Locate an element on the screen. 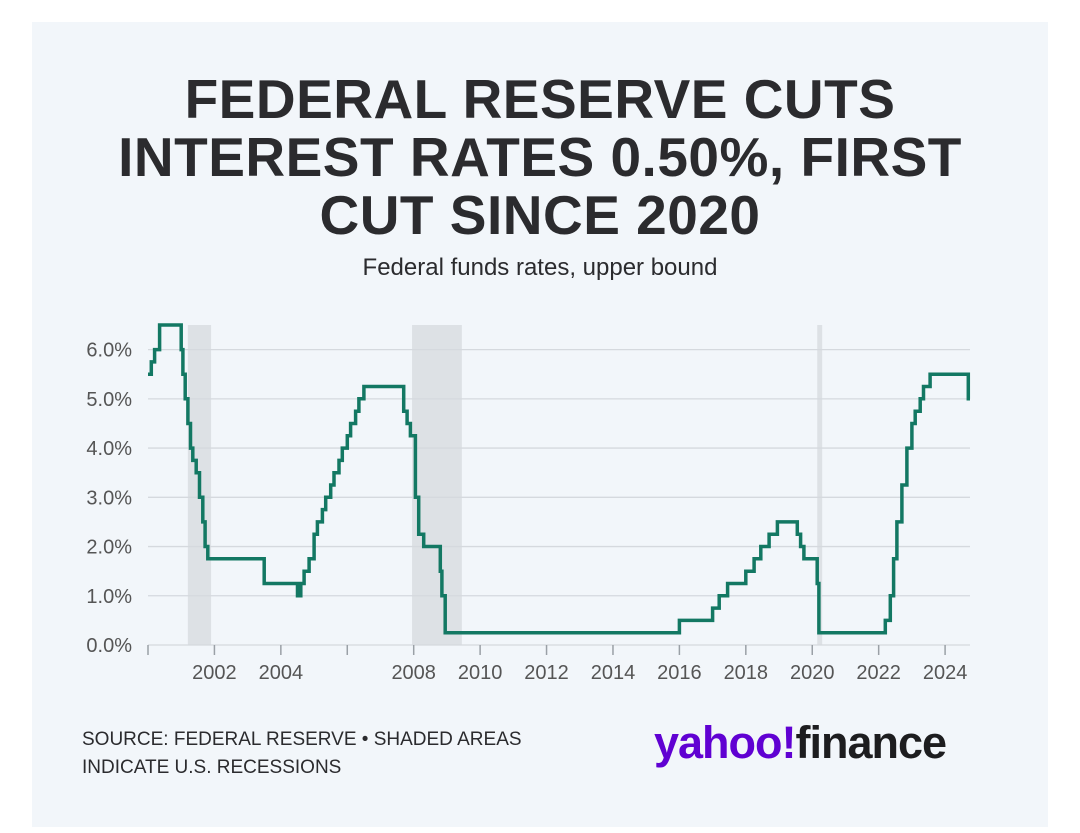  logo-product: finance is located at coordinates (871, 742).